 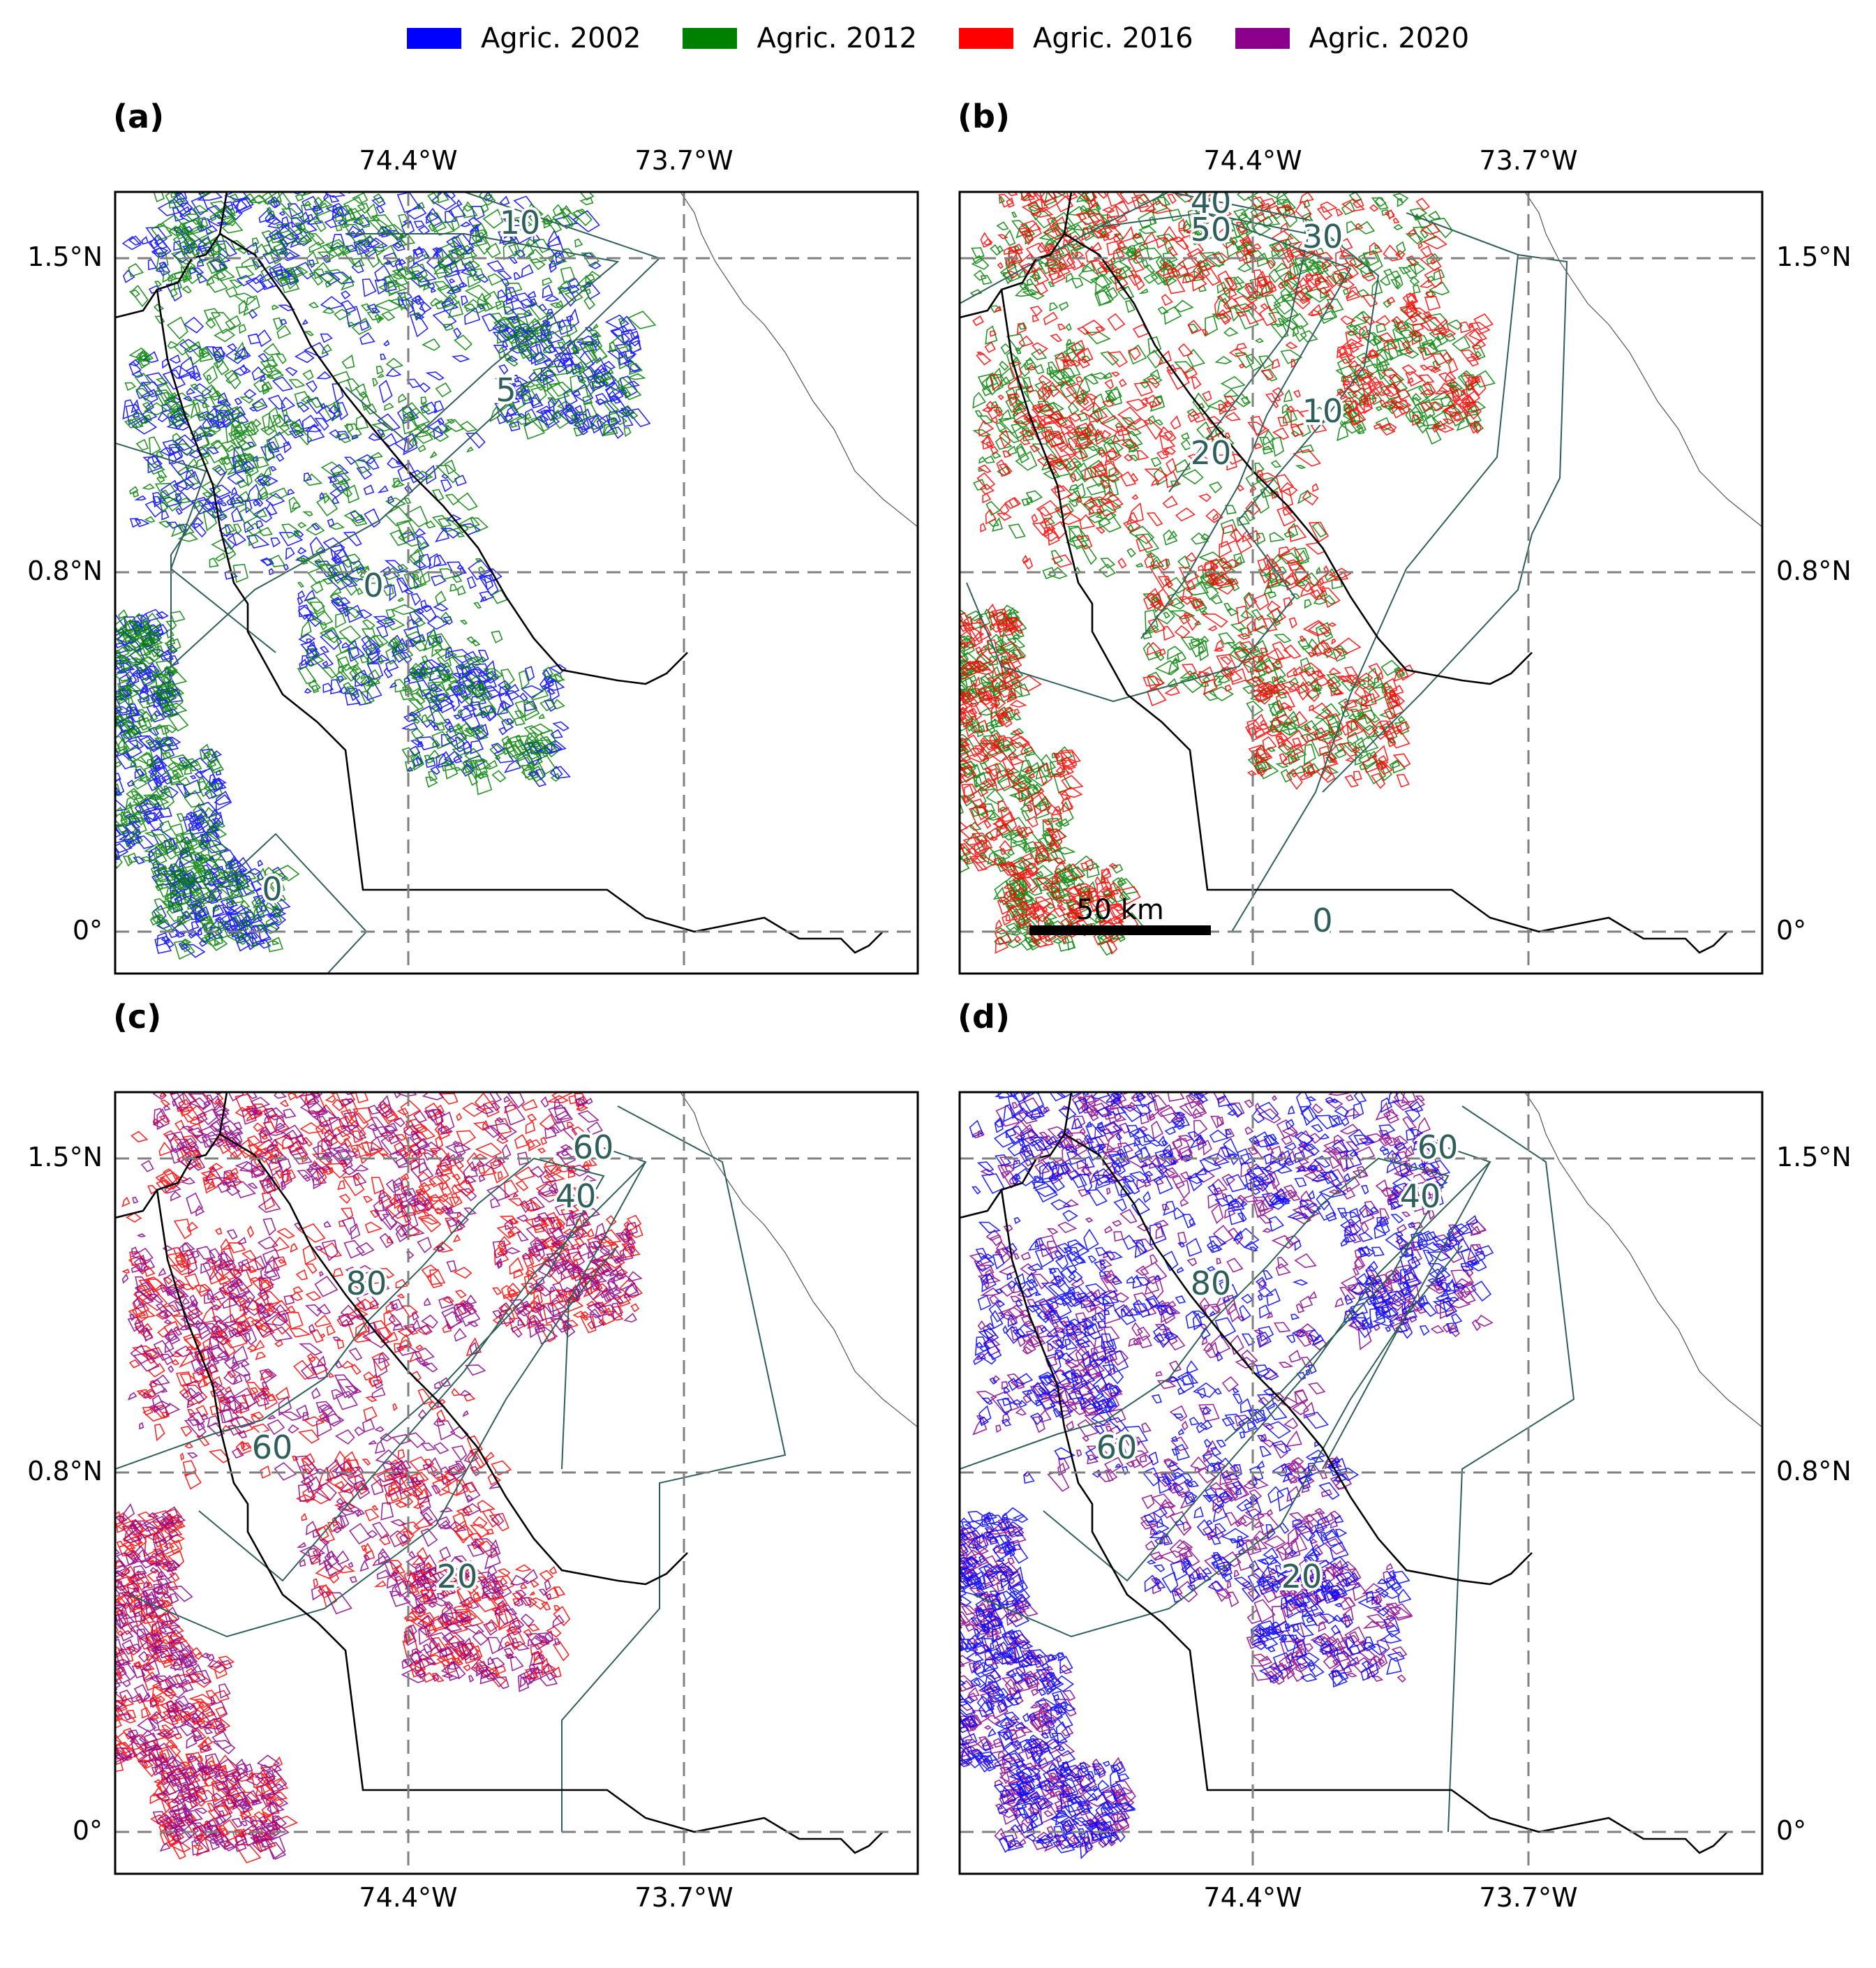 What do you see at coordinates (984, 1017) in the screenshot?
I see `panel-letter: (d)` at bounding box center [984, 1017].